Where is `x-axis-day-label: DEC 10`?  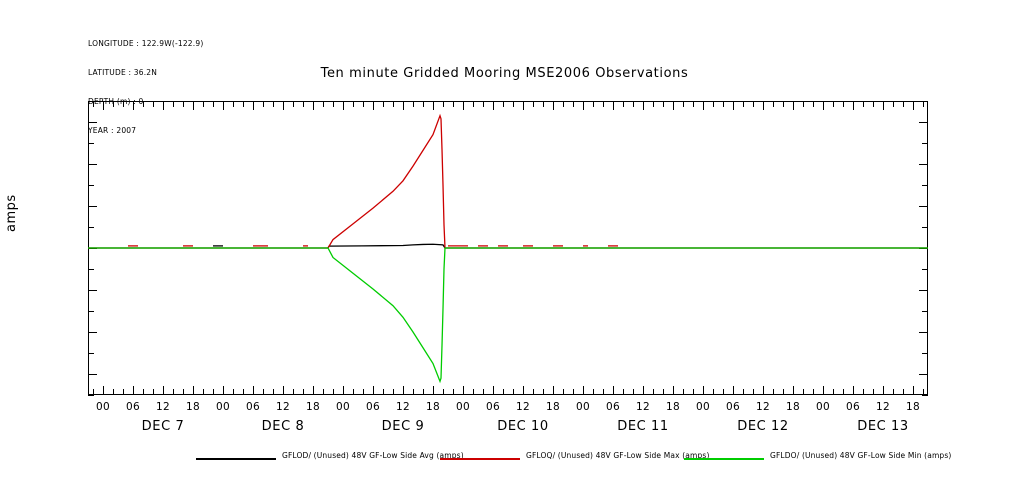
x-axis-day-label: DEC 10 is located at coordinates (523, 426).